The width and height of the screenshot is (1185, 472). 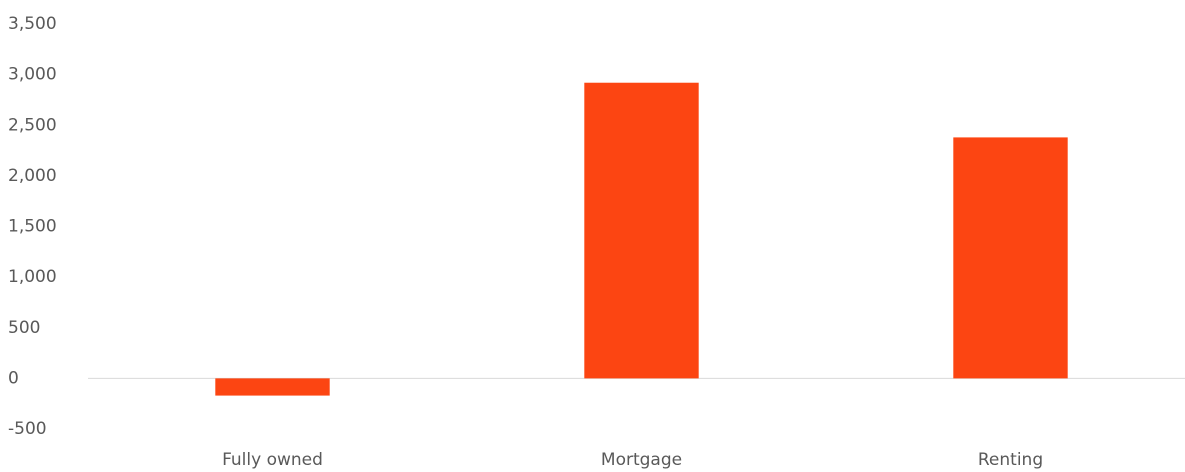 What do you see at coordinates (1010, 460) in the screenshot?
I see `x-tick-label: Renting` at bounding box center [1010, 460].